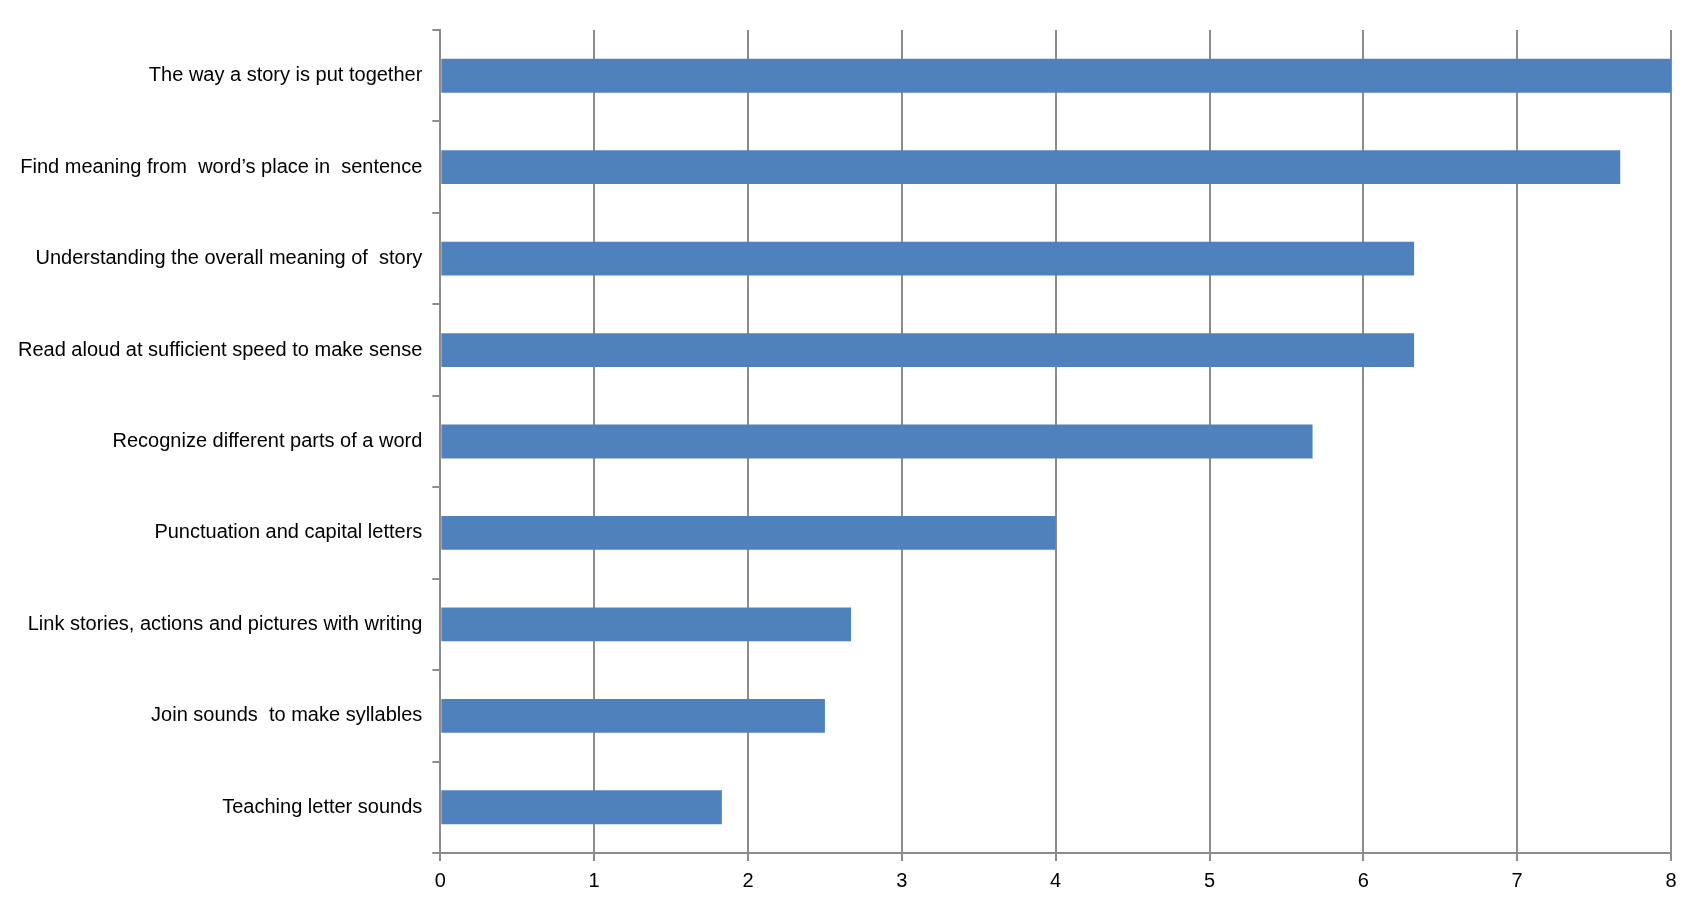 This screenshot has height=909, width=1699. Describe the element at coordinates (221, 165) in the screenshot. I see `y-tick-label: Find meaning from word’s place in sentence` at that location.